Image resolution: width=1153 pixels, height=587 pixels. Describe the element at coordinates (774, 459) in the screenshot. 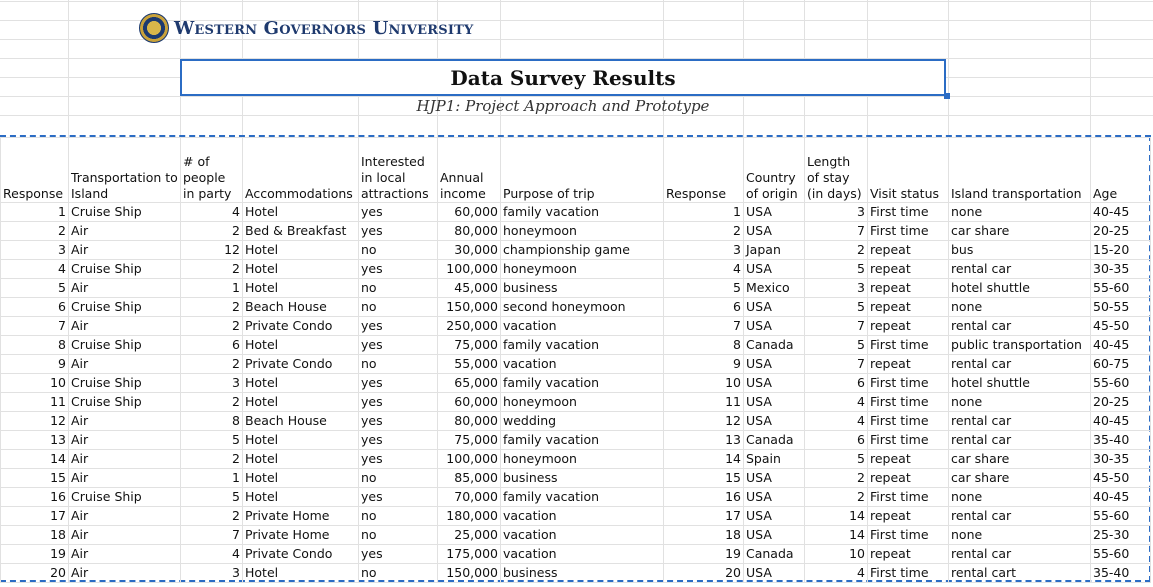

I see `table-cell: Spain` at that location.